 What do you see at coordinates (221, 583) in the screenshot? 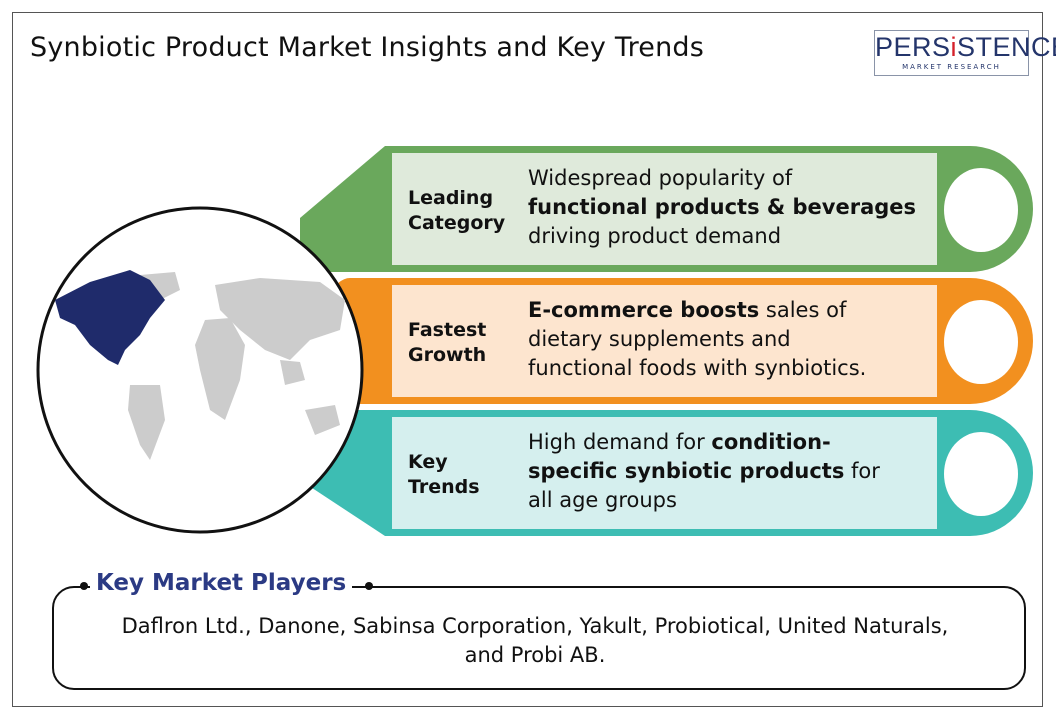
I see `key-players-title: Key Market Players` at bounding box center [221, 583].